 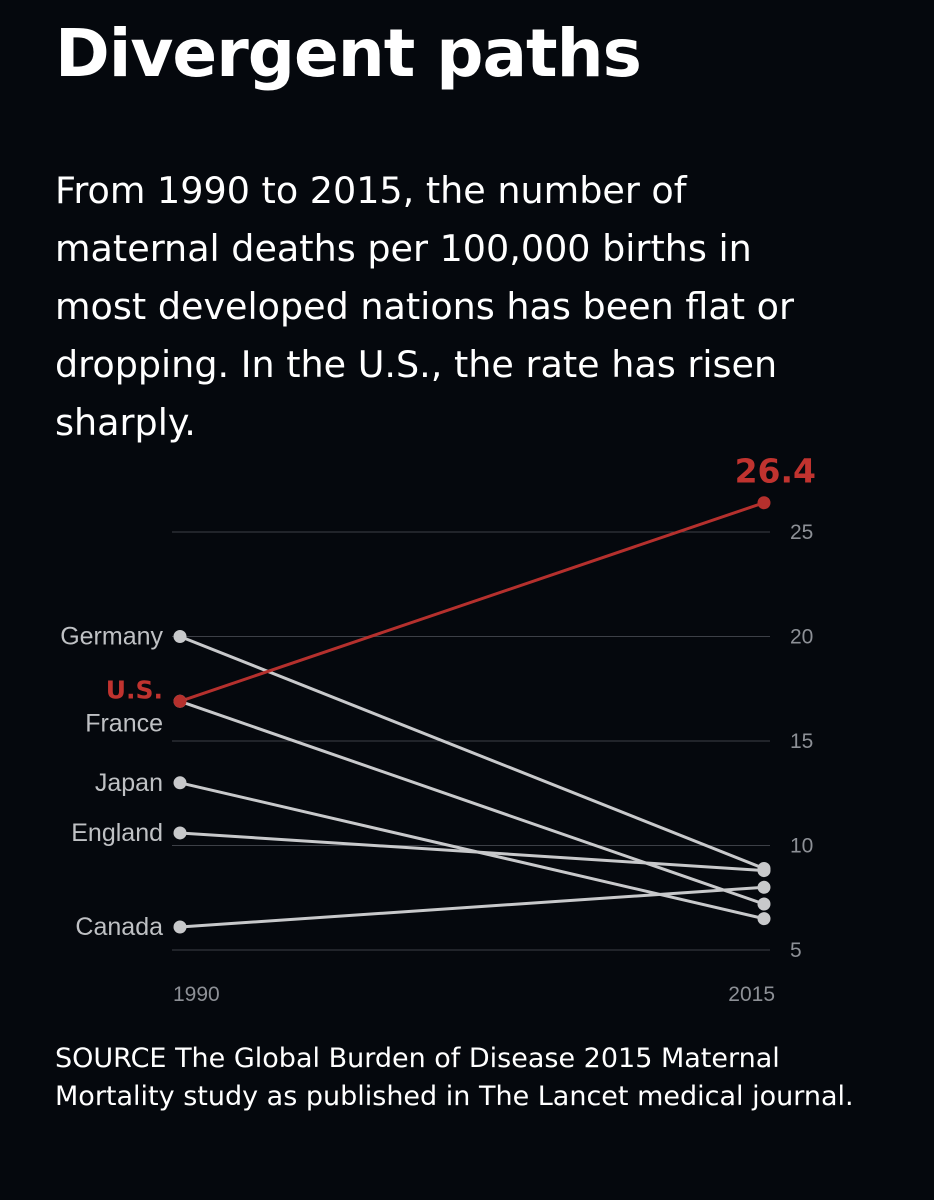 What do you see at coordinates (801, 637) in the screenshot?
I see `y-tick-label: 20` at bounding box center [801, 637].